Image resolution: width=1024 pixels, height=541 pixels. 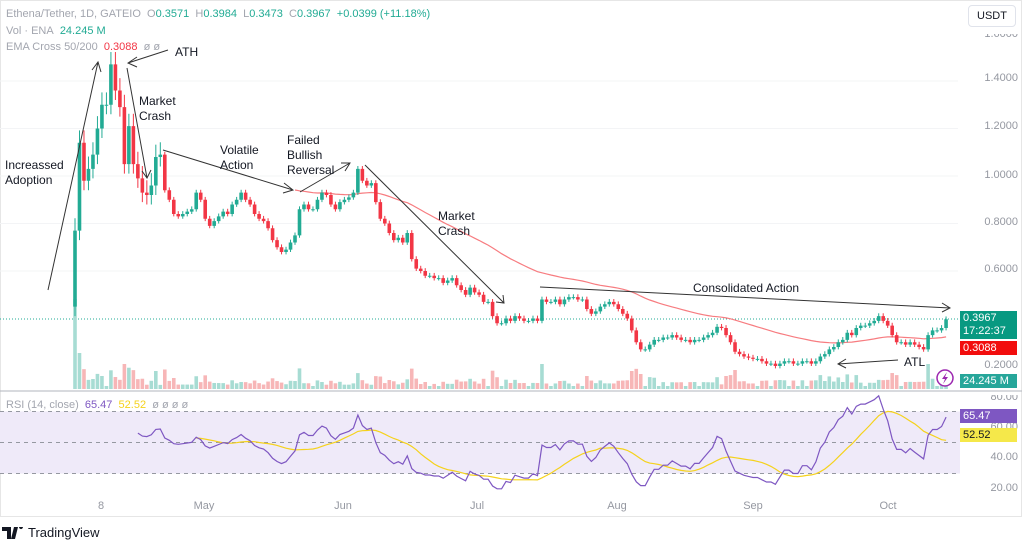 I want to click on rsi-legend: RSI (14, close) 65.47 52.52 ø ø ø ø, so click(x=97, y=405).